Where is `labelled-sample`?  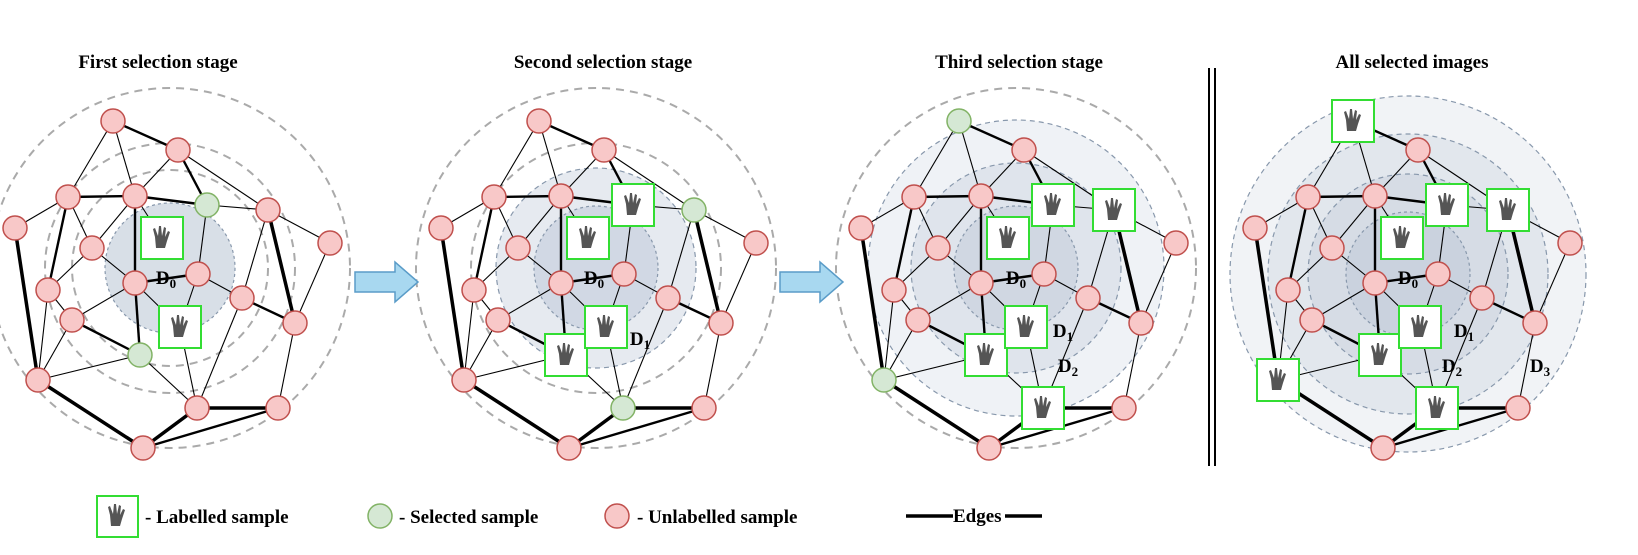 labelled-sample is located at coordinates (986, 355).